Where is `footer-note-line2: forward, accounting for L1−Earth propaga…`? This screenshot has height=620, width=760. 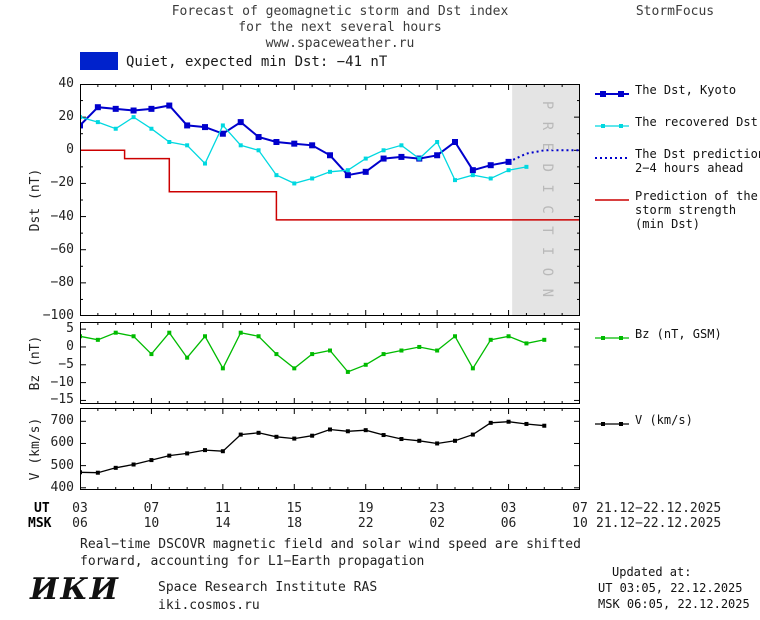 footer-note-line2: forward, accounting for L1−Earth propaga… is located at coordinates (252, 561).